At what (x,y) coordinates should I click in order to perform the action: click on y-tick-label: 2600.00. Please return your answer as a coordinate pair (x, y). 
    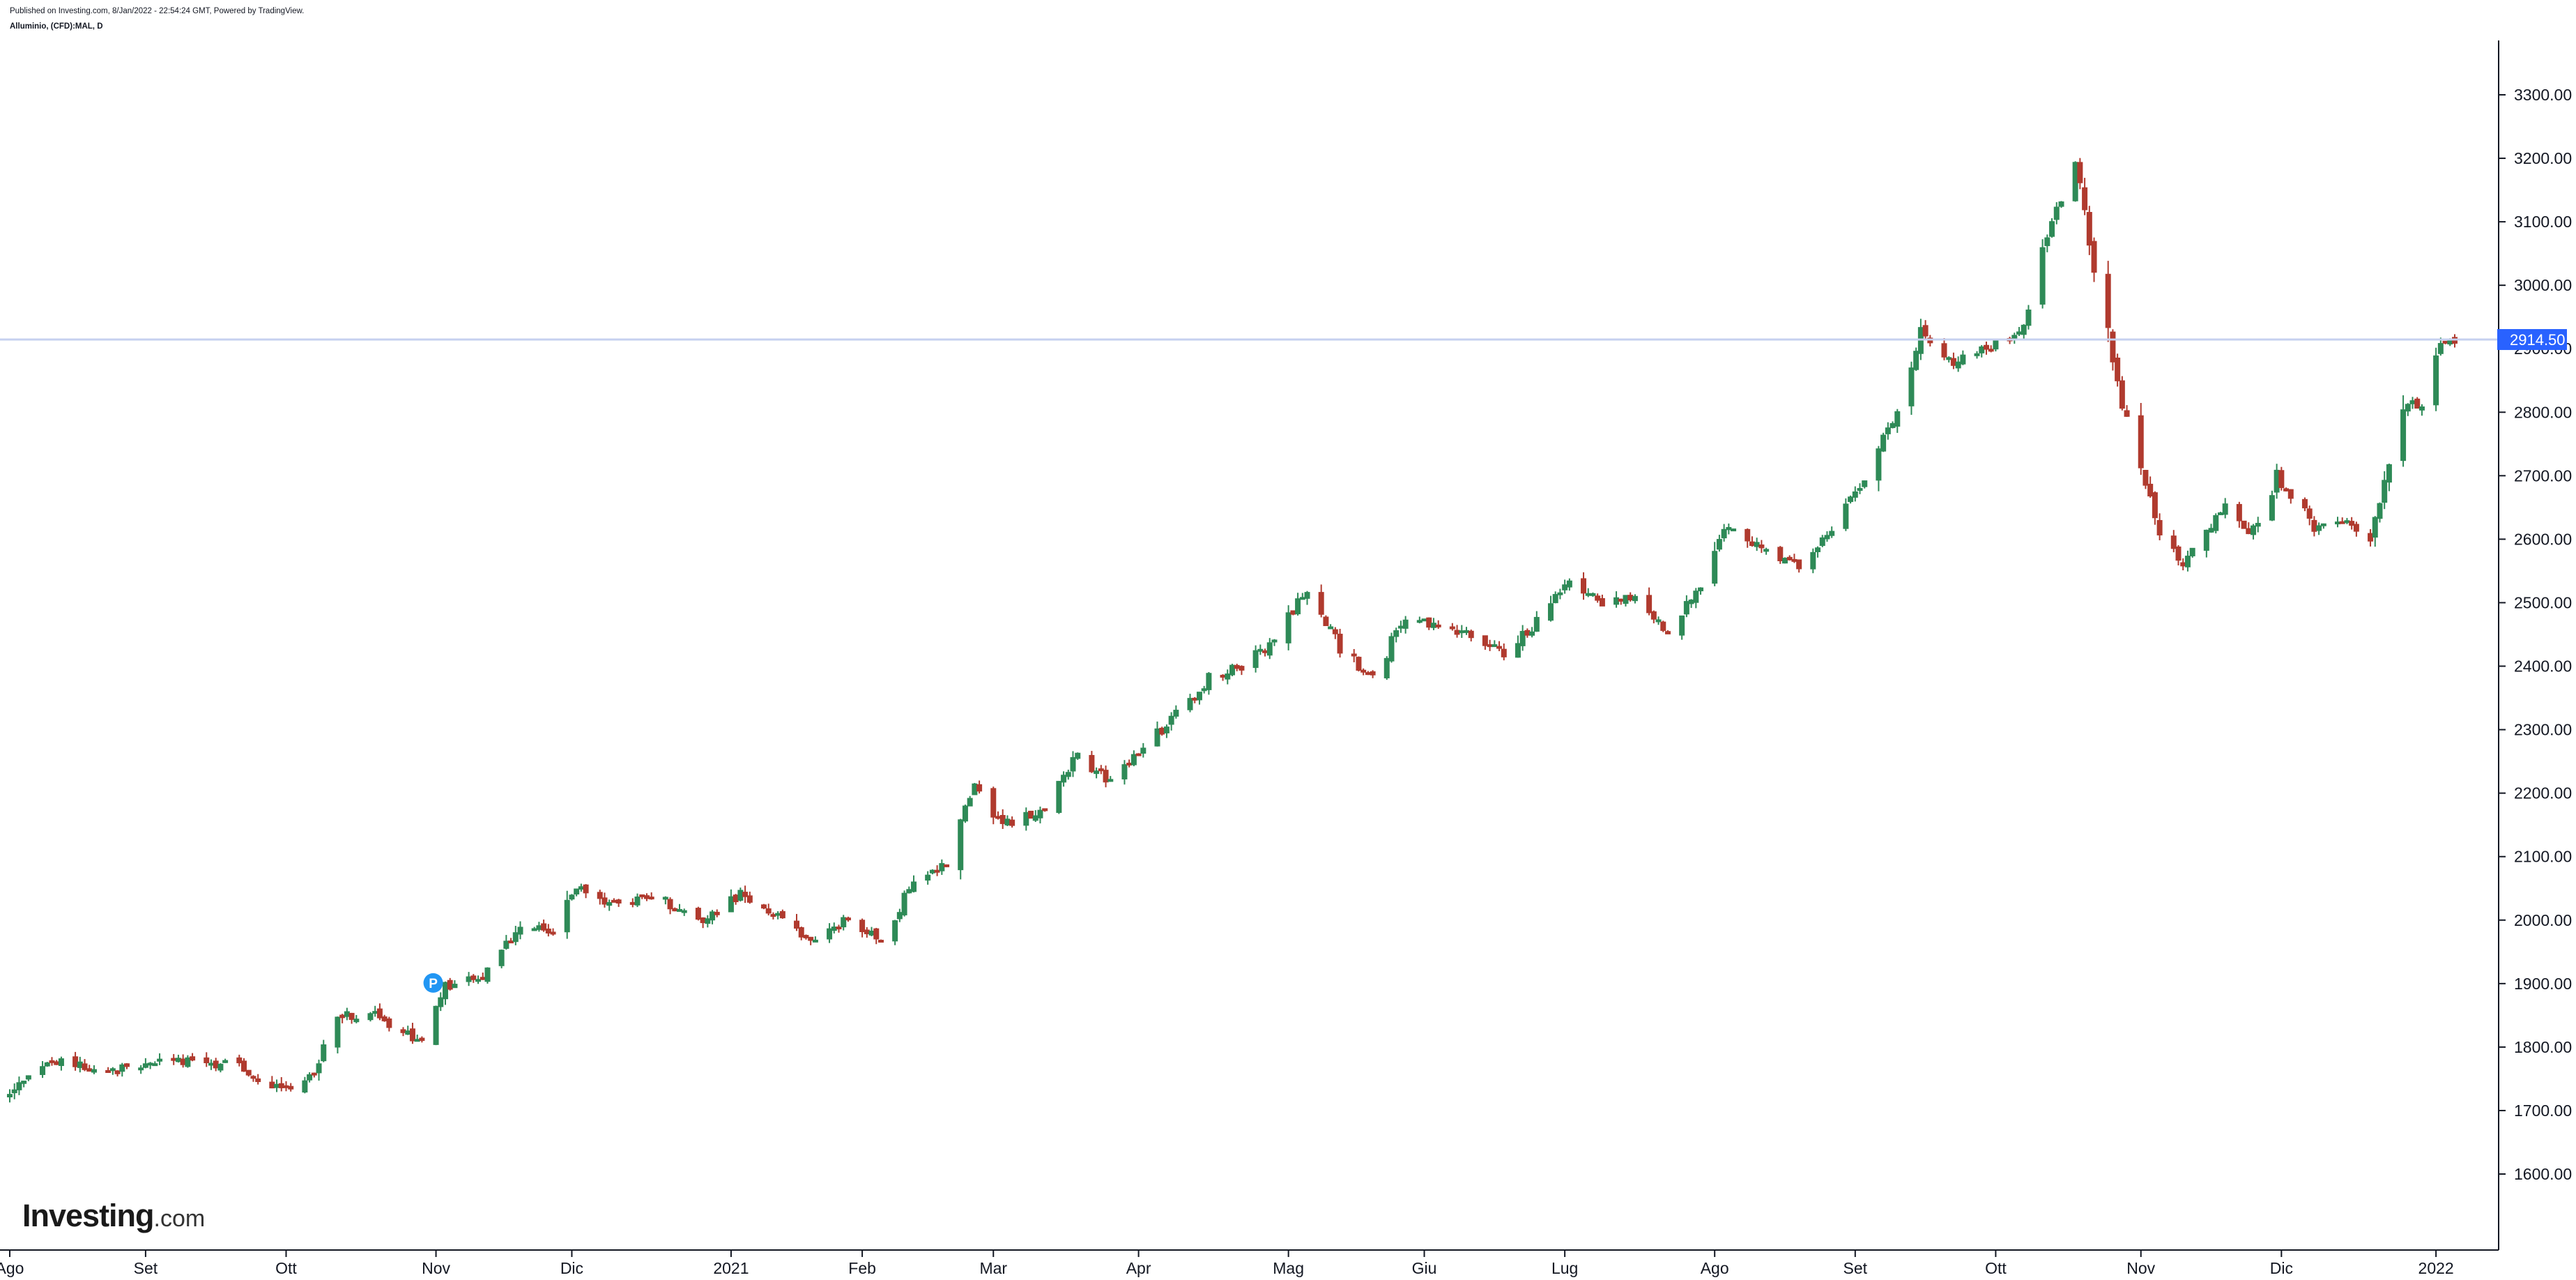
    Looking at the image, I should click on (2543, 539).